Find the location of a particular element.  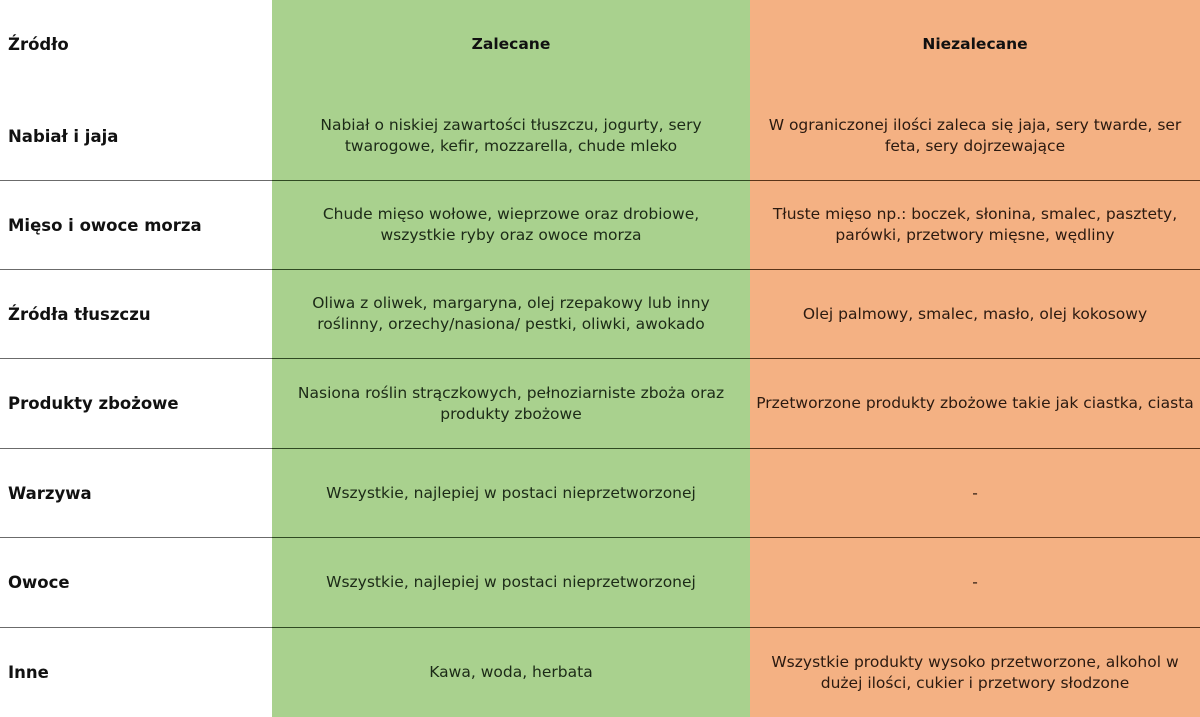

row-recommended-other: Kawa, woda, herbata is located at coordinates (511, 672).